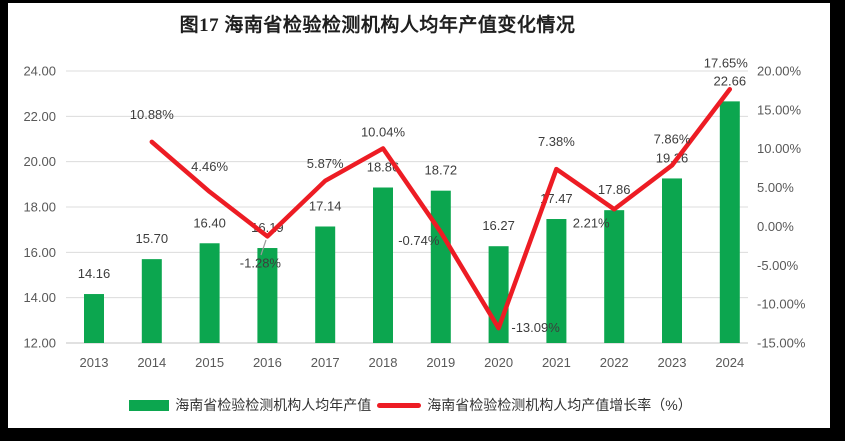 The width and height of the screenshot is (845, 441). What do you see at coordinates (263, 247) in the screenshot?
I see `leader-line-2016` at bounding box center [263, 247].